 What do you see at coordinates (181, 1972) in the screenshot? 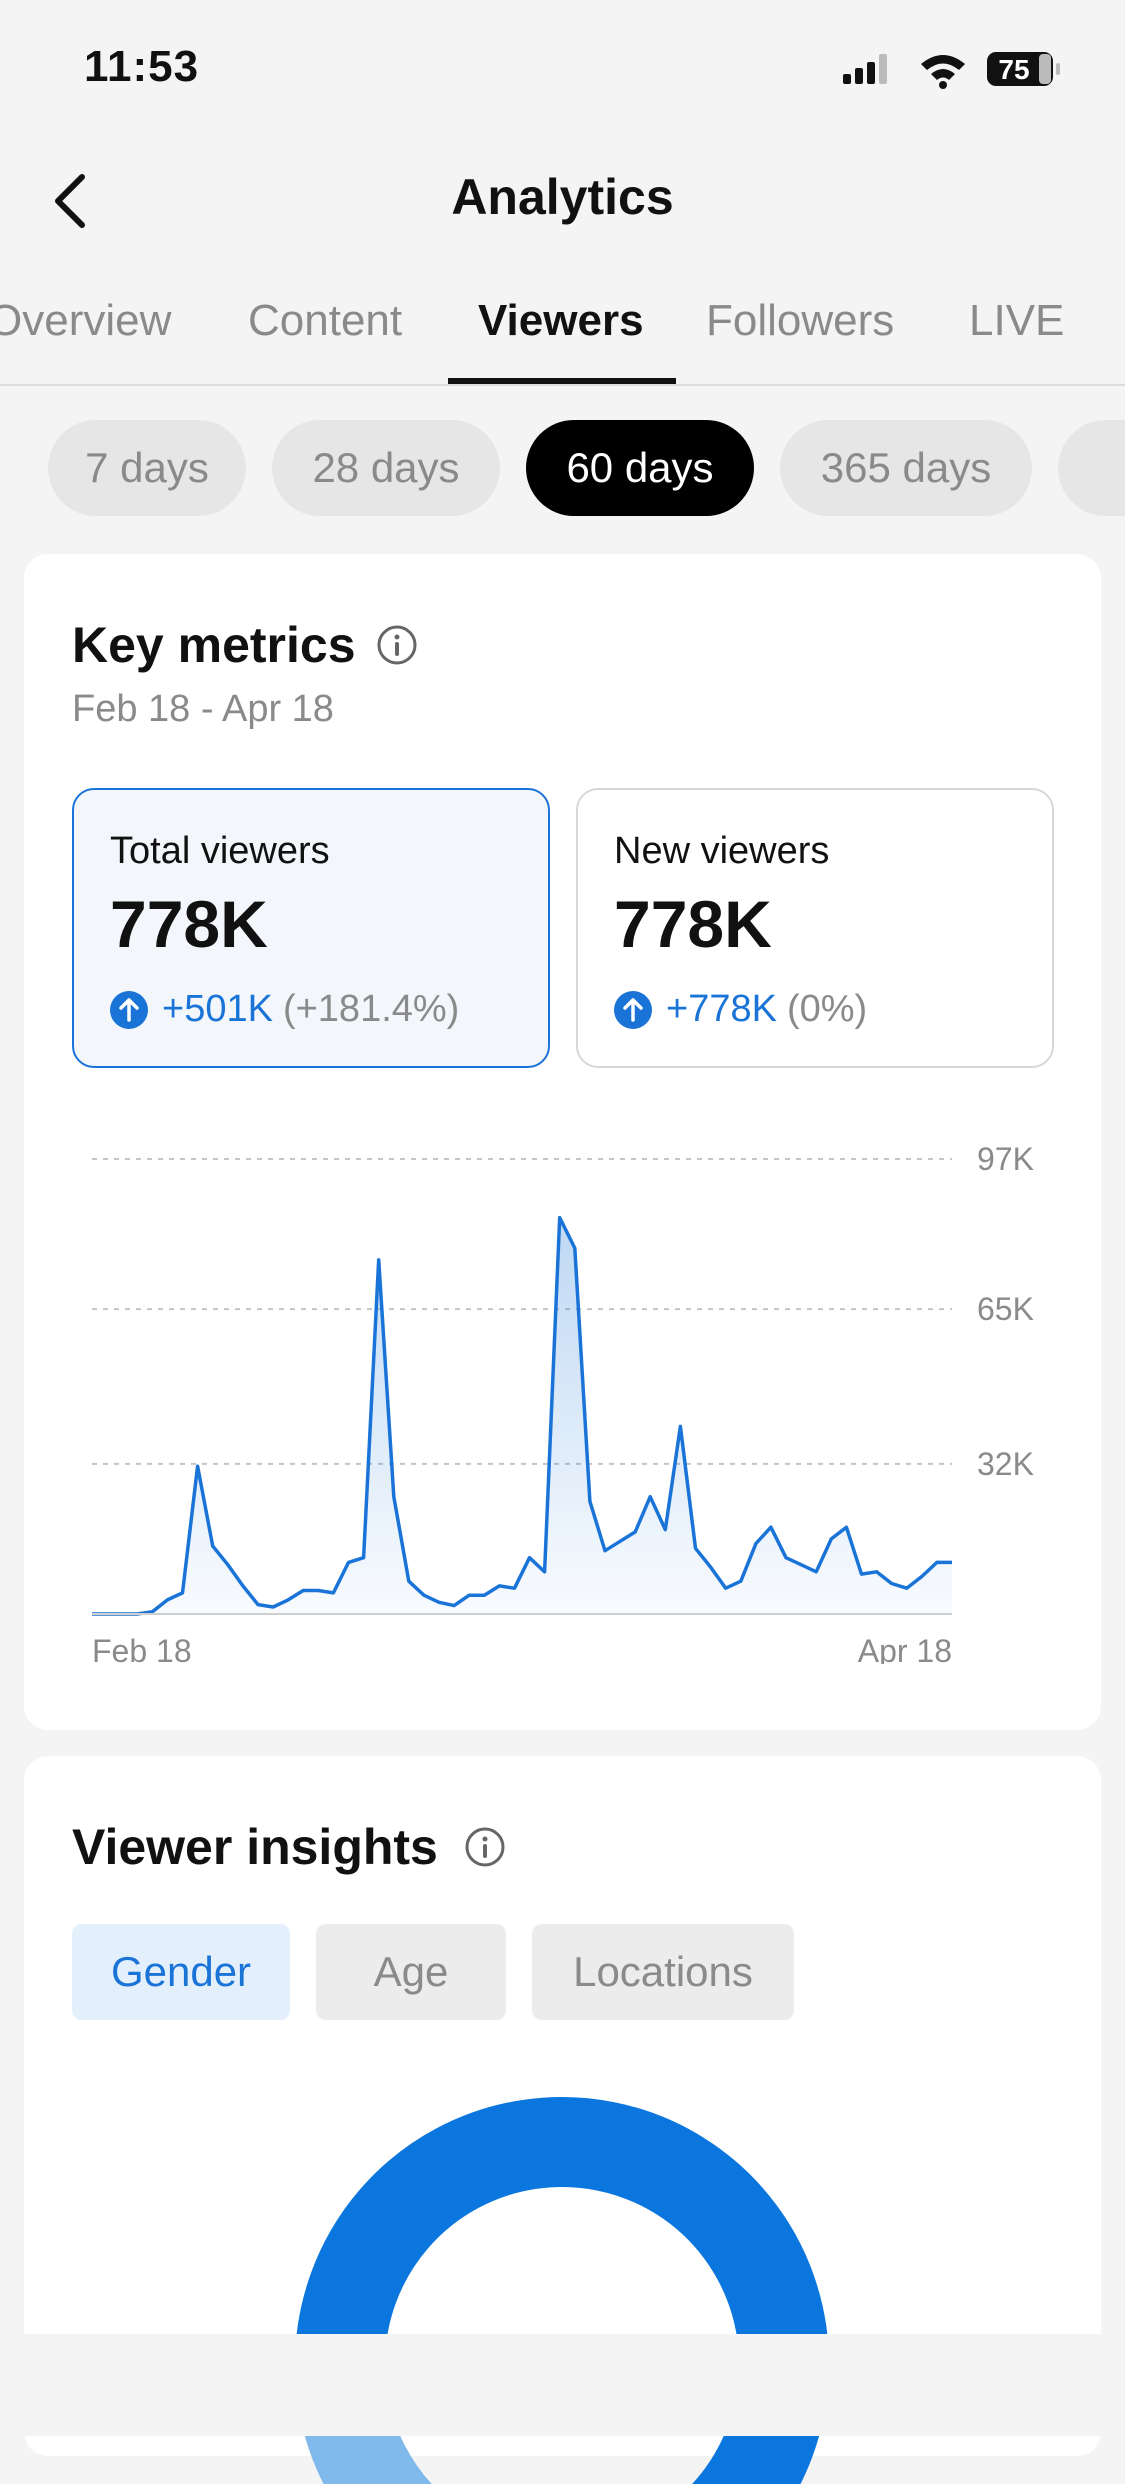
I see `segment-gender: Gender` at bounding box center [181, 1972].